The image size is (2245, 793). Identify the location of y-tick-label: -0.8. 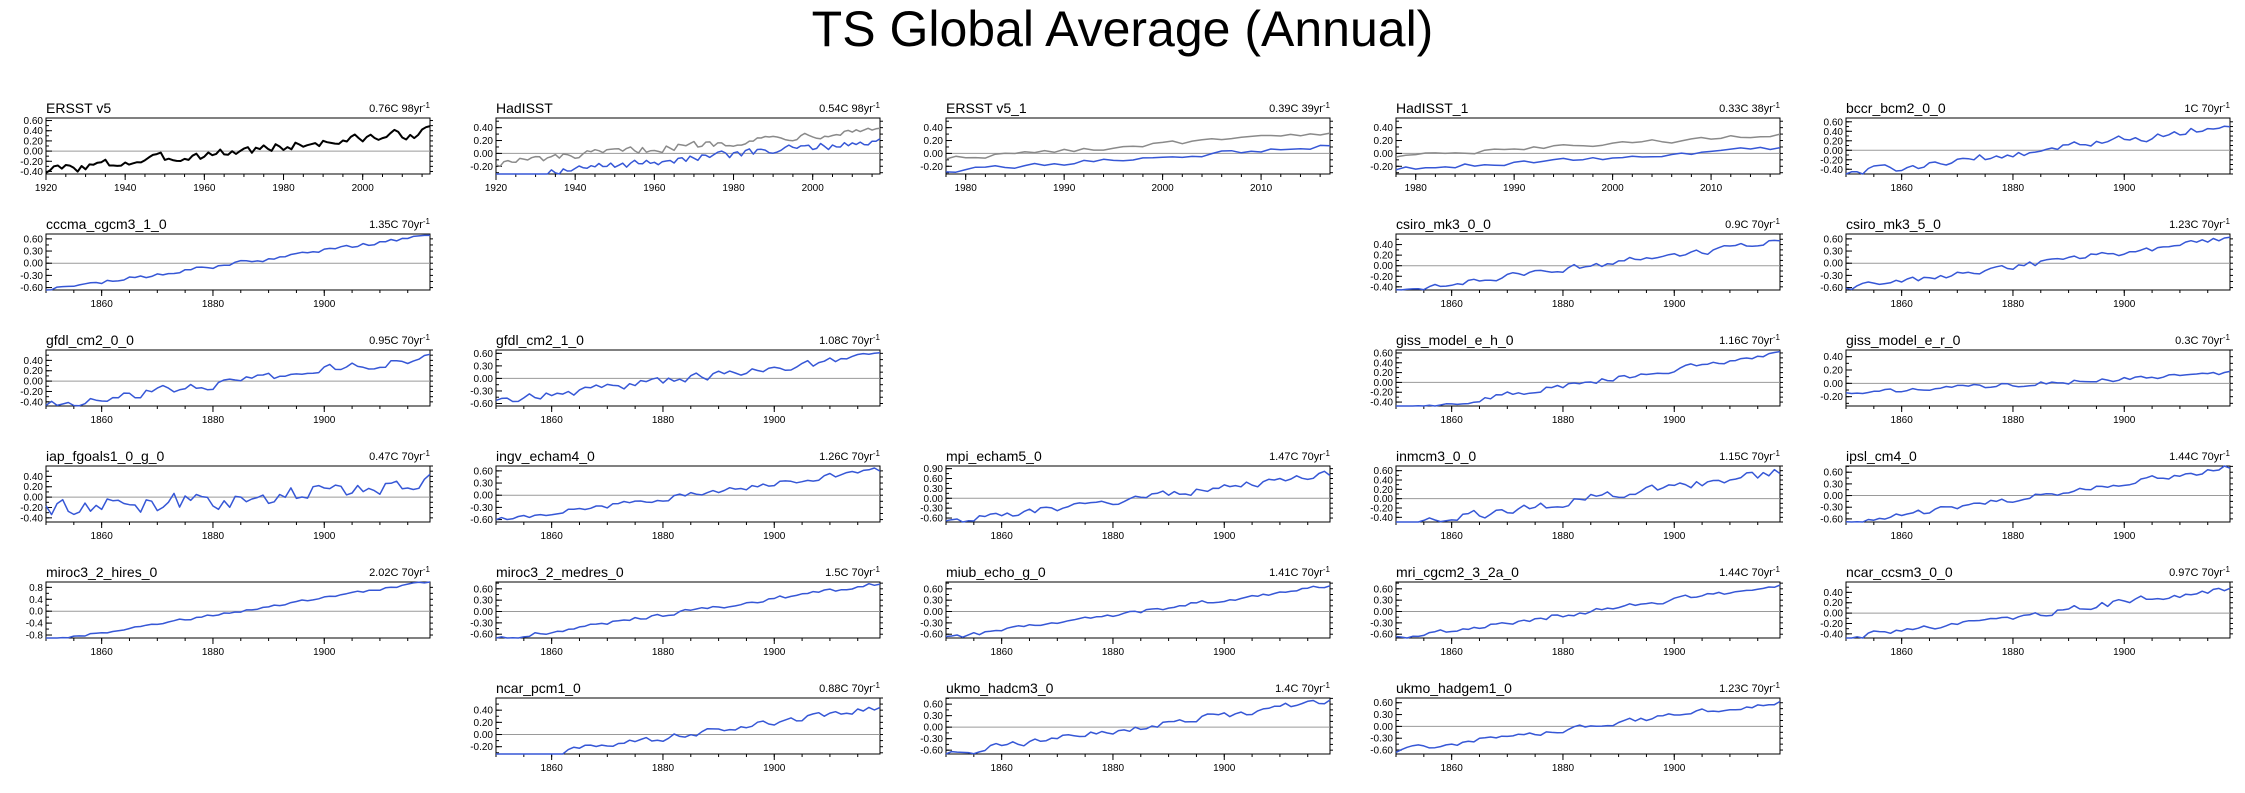
(35, 636).